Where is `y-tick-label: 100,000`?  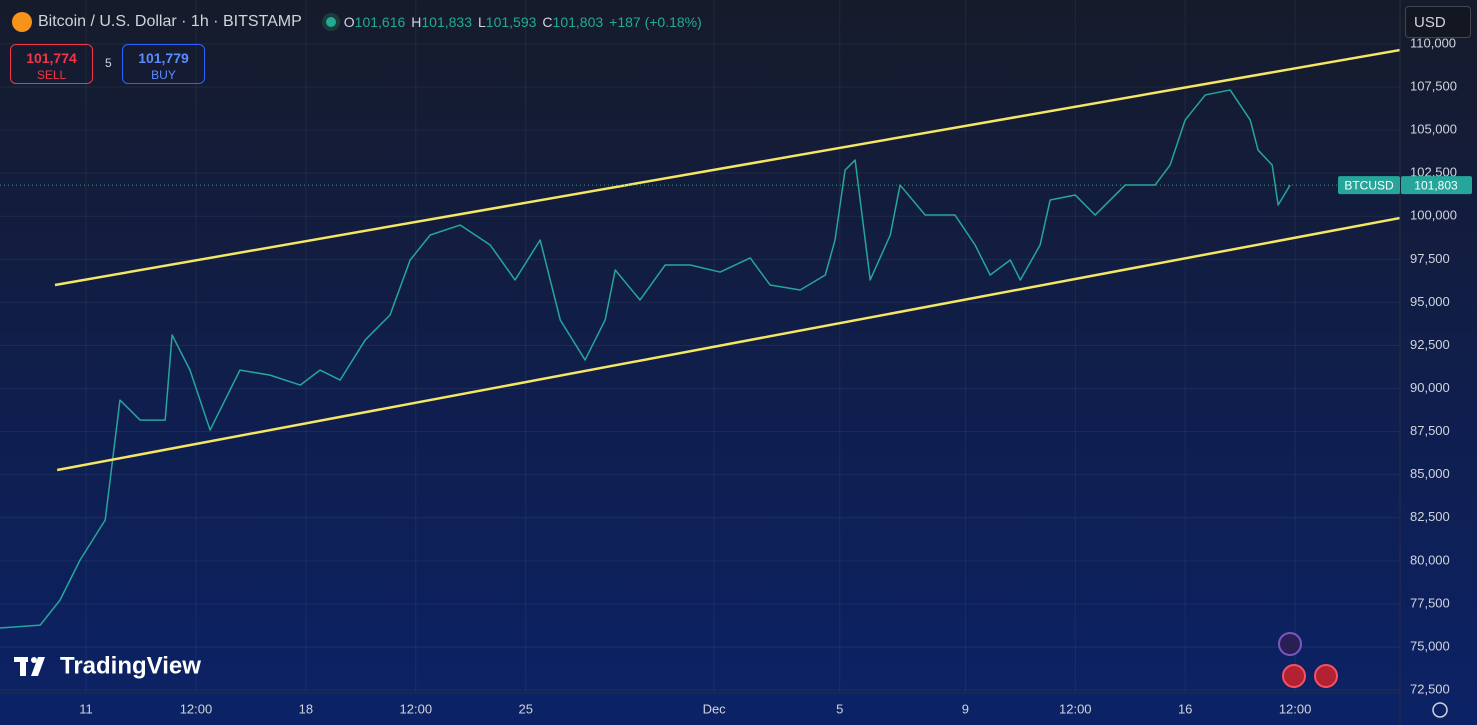
y-tick-label: 100,000 is located at coordinates (1433, 215).